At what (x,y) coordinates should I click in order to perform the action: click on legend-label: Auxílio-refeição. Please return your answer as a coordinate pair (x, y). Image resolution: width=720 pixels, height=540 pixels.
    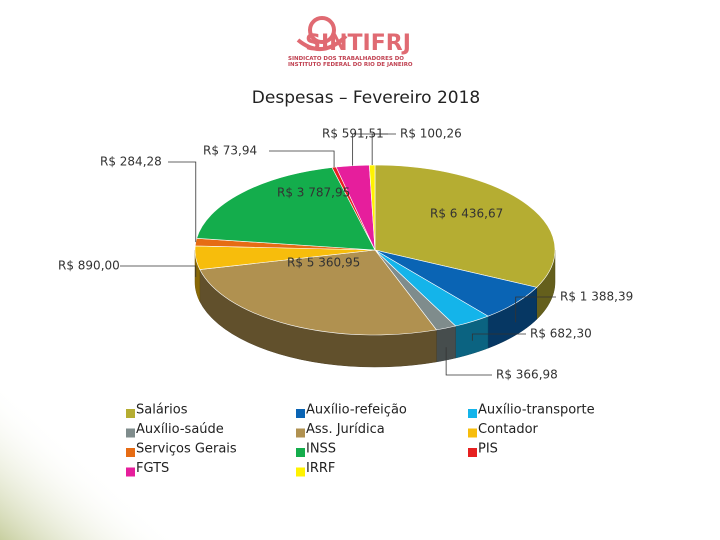
    Looking at the image, I should click on (356, 410).